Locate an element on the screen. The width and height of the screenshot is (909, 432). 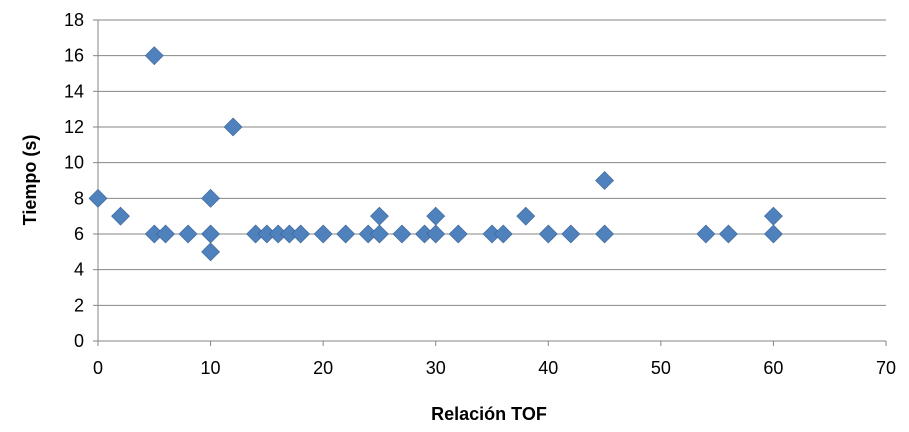
y-tick-label: 0 is located at coordinates (79, 341).